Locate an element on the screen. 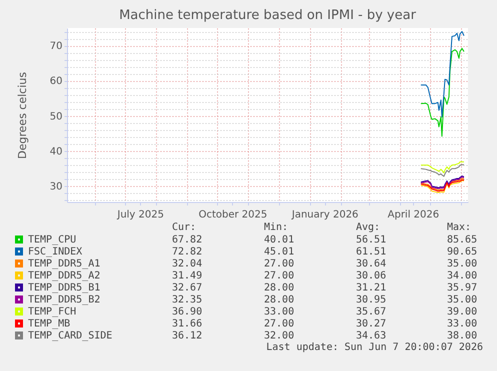 Image resolution: width=497 pixels, height=371 pixels. text: Avg: is located at coordinates (368, 227).